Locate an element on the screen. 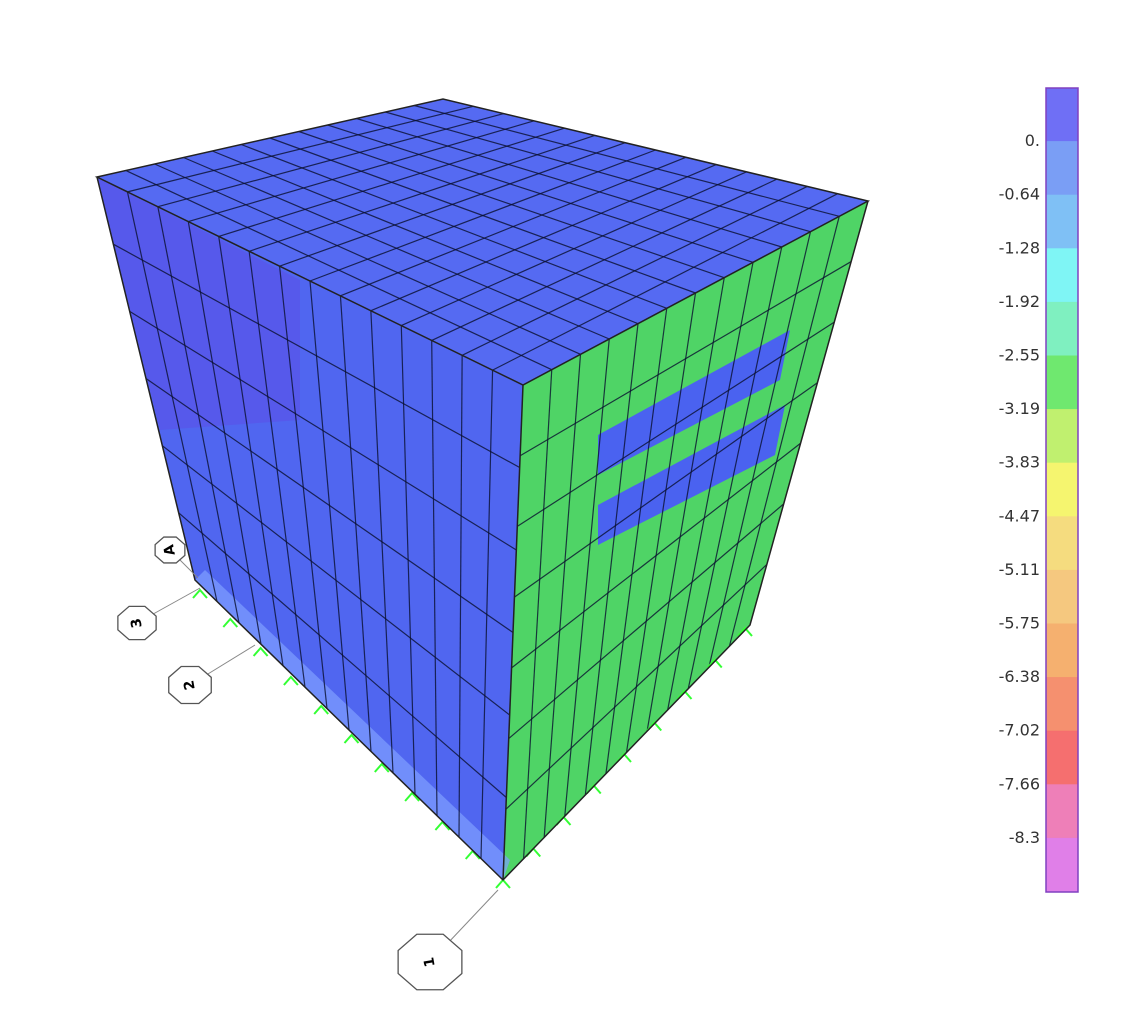 Image resolution: width=1134 pixels, height=1032 pixels. grid-bubbles: A 3 2 1 is located at coordinates (308, 763).